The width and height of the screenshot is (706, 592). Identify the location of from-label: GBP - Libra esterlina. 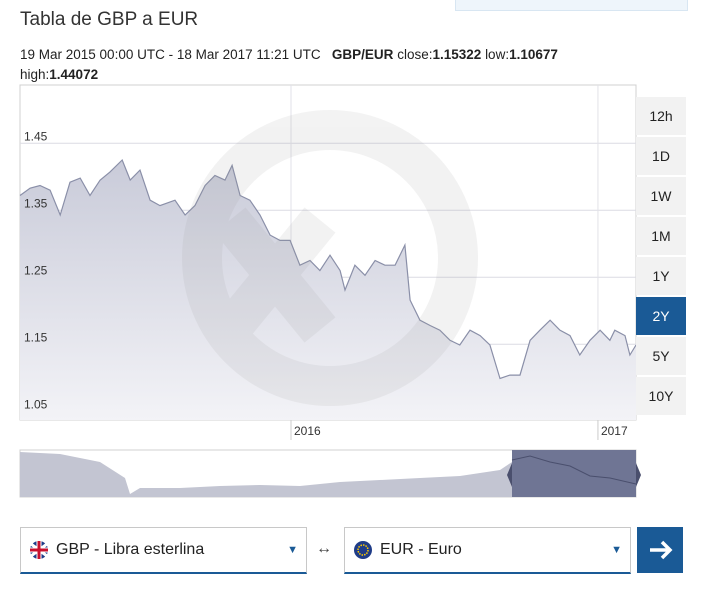
(130, 549).